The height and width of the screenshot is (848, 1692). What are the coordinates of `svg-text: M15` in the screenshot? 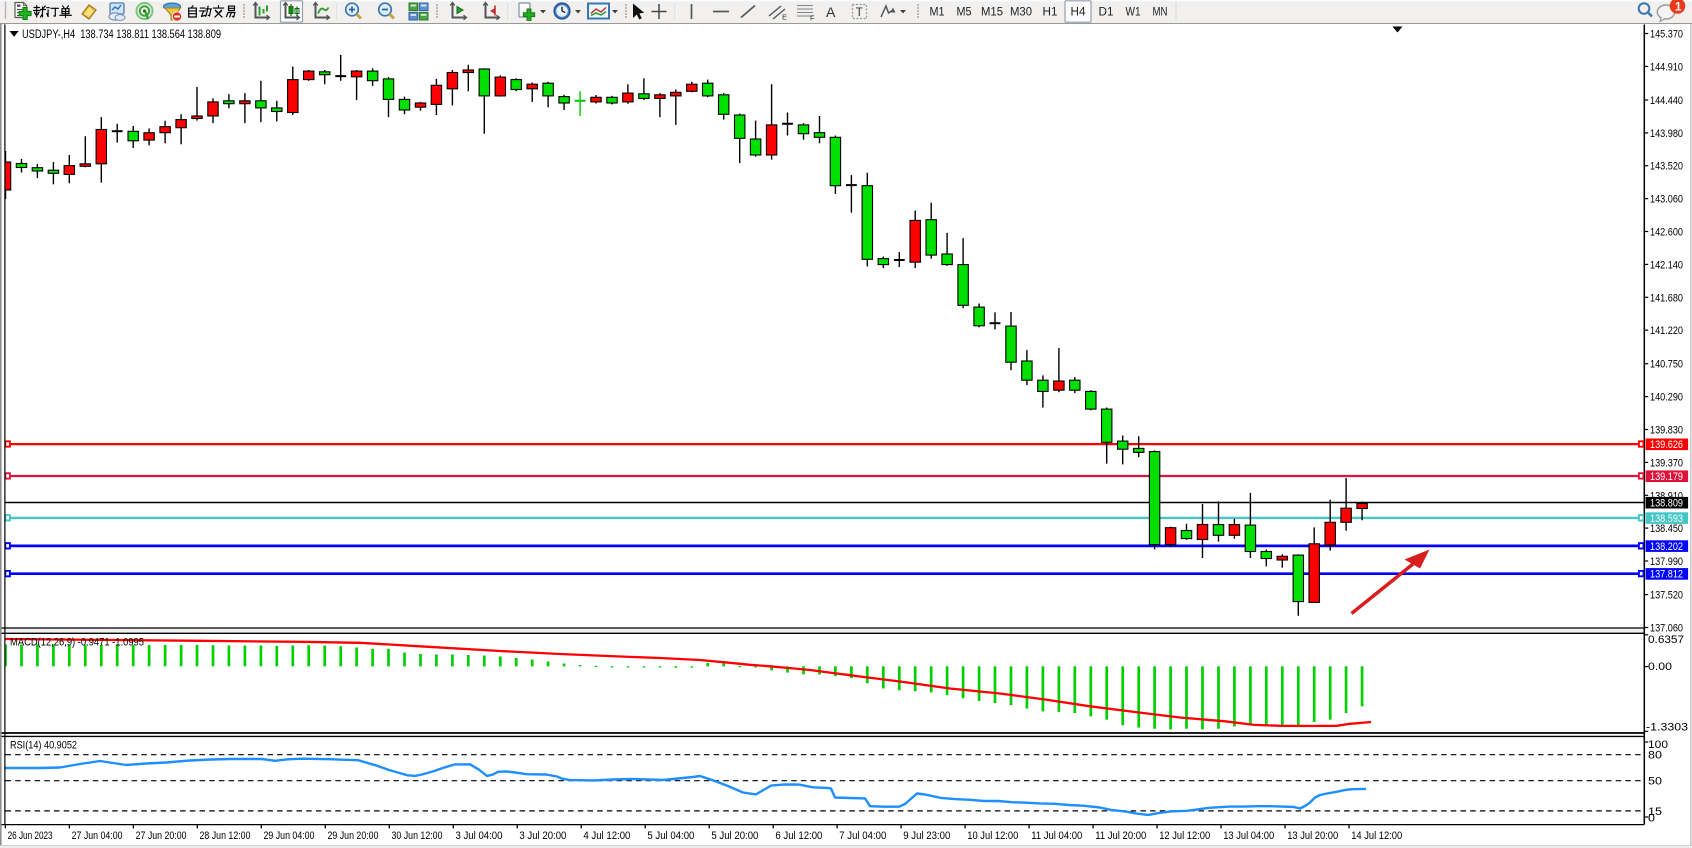 It's located at (992, 13).